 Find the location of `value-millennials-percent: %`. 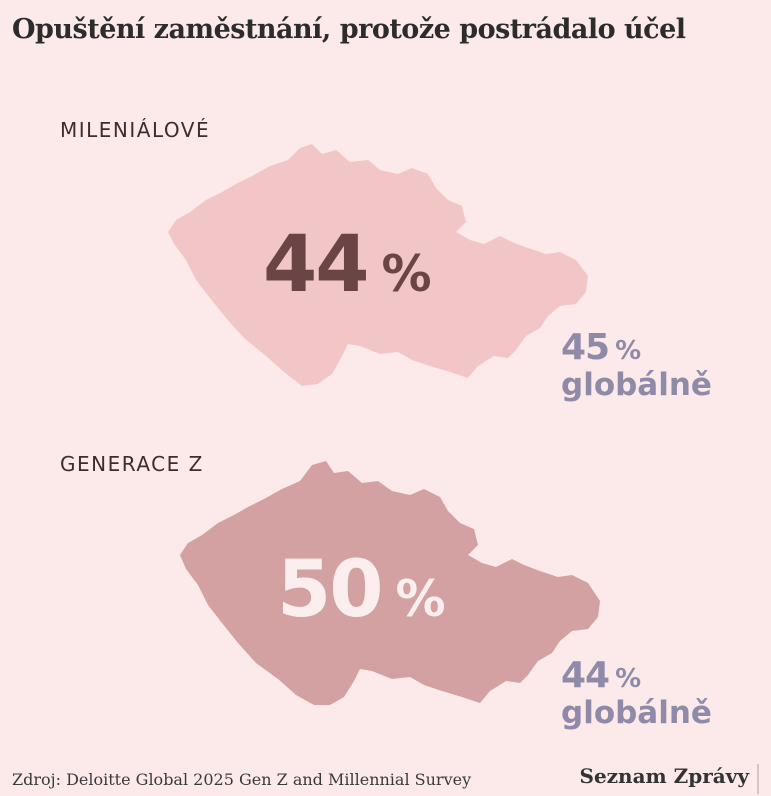

value-millennials-percent: % is located at coordinates (406, 274).